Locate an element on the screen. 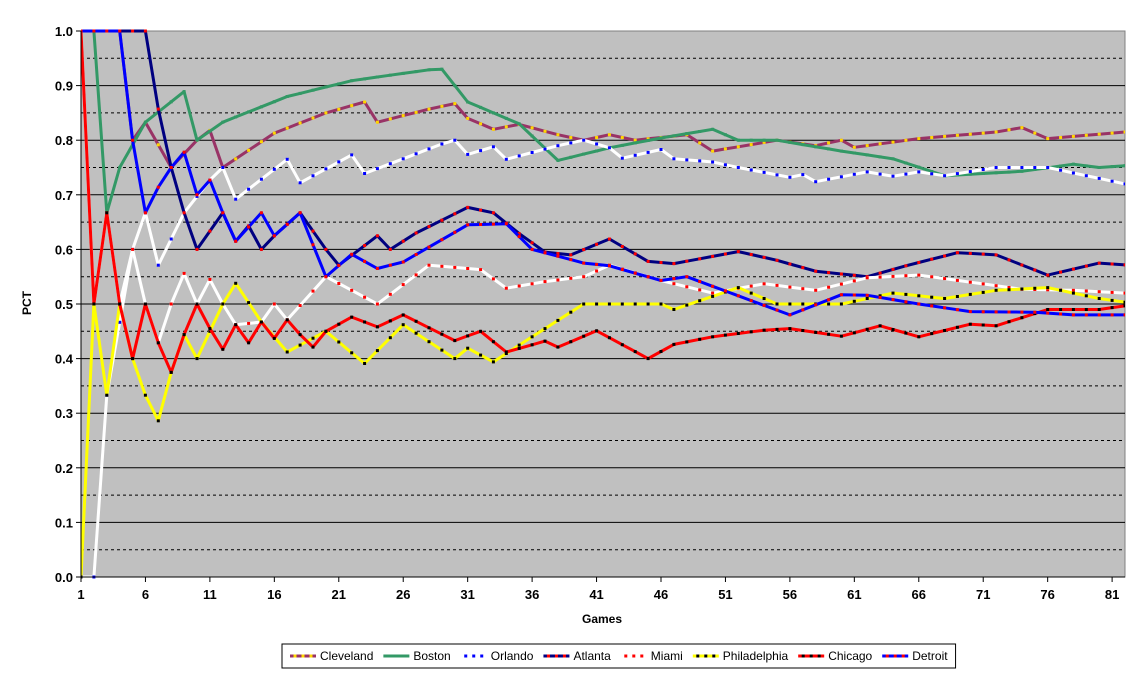  x-tick-label: 31 is located at coordinates (467, 594).